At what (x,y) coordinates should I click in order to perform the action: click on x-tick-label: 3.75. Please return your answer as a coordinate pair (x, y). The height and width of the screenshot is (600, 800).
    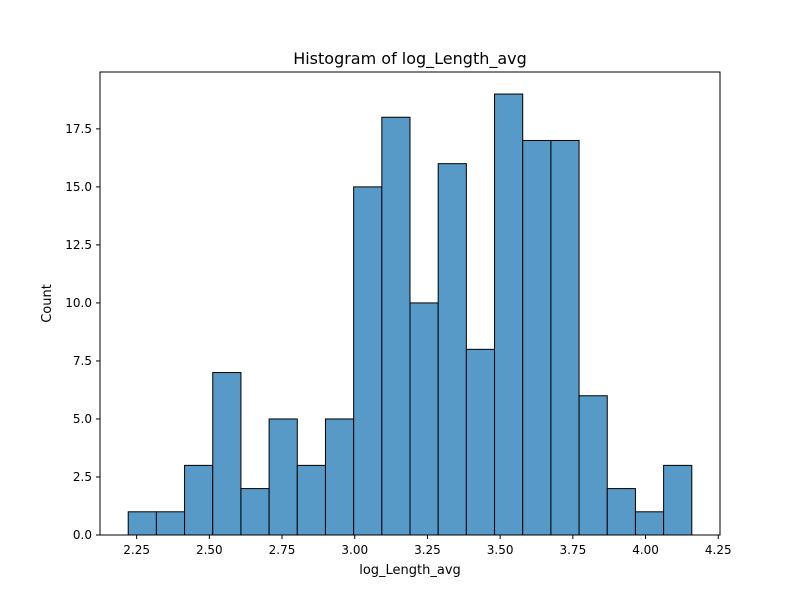
    Looking at the image, I should click on (572, 550).